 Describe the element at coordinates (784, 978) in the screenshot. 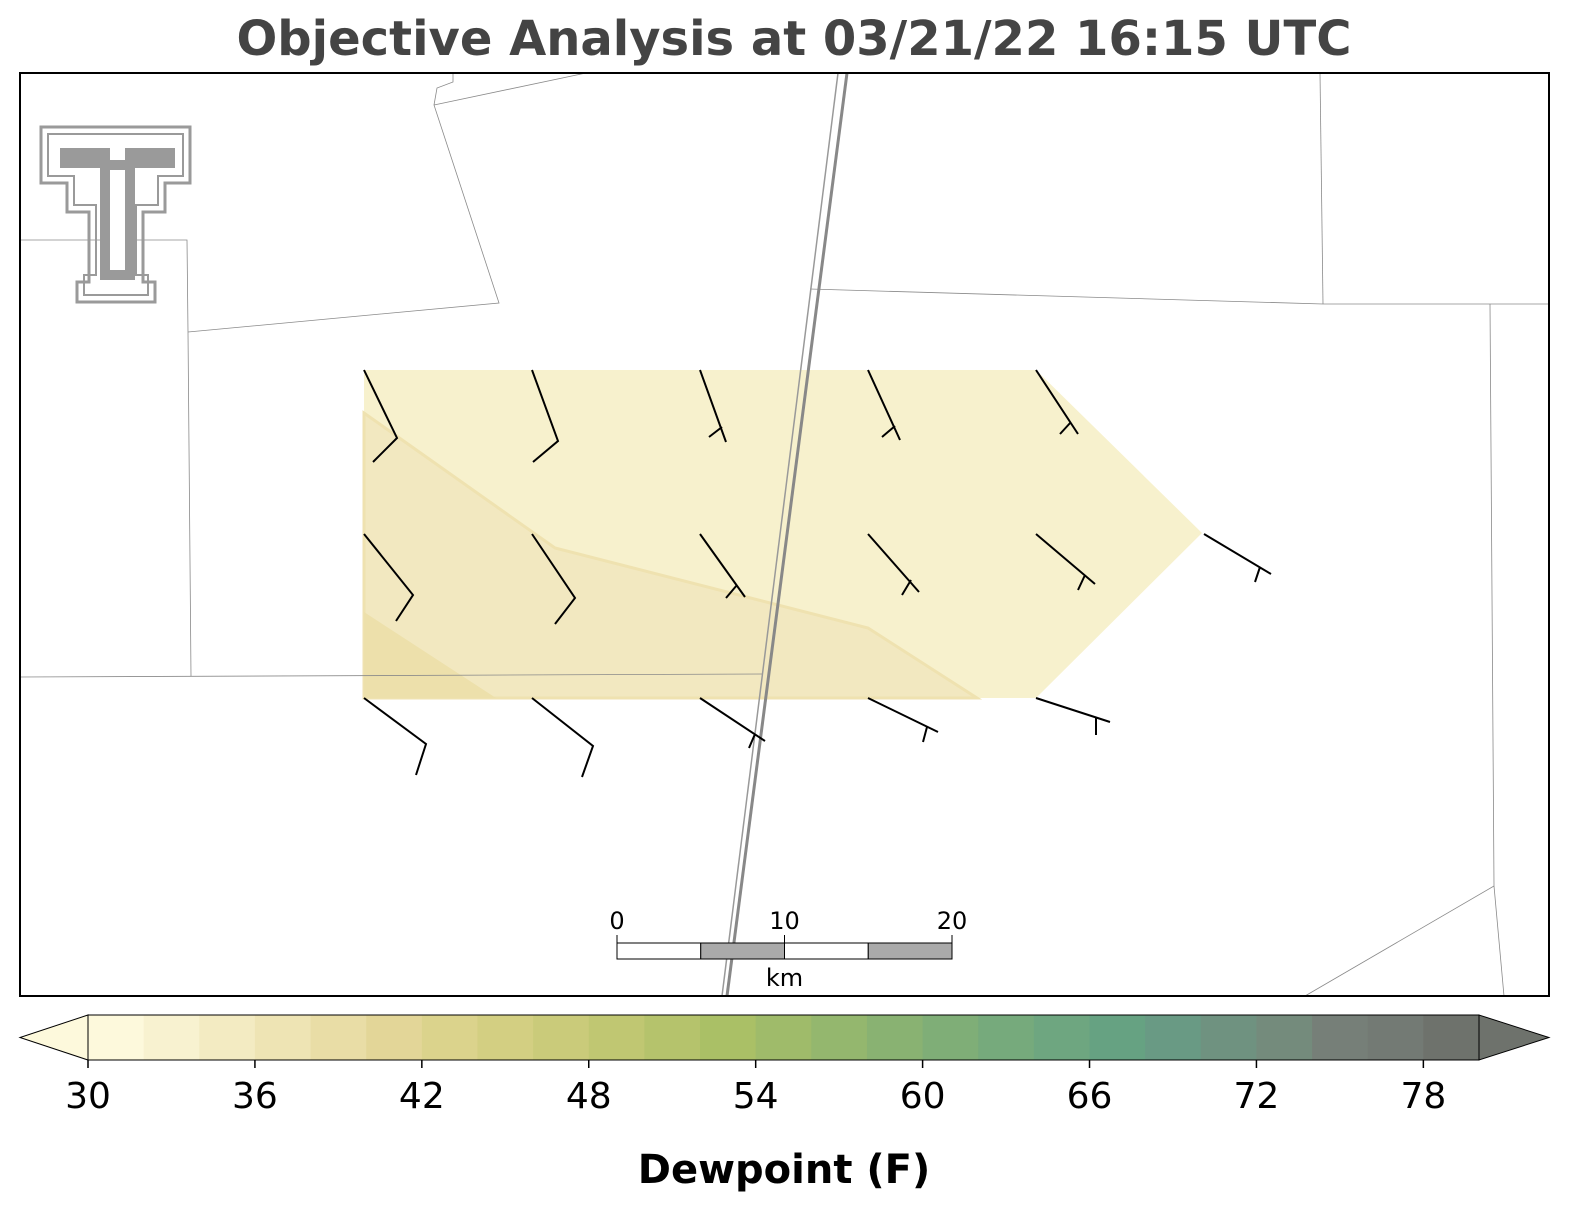

I see `scale-unit: km` at that location.